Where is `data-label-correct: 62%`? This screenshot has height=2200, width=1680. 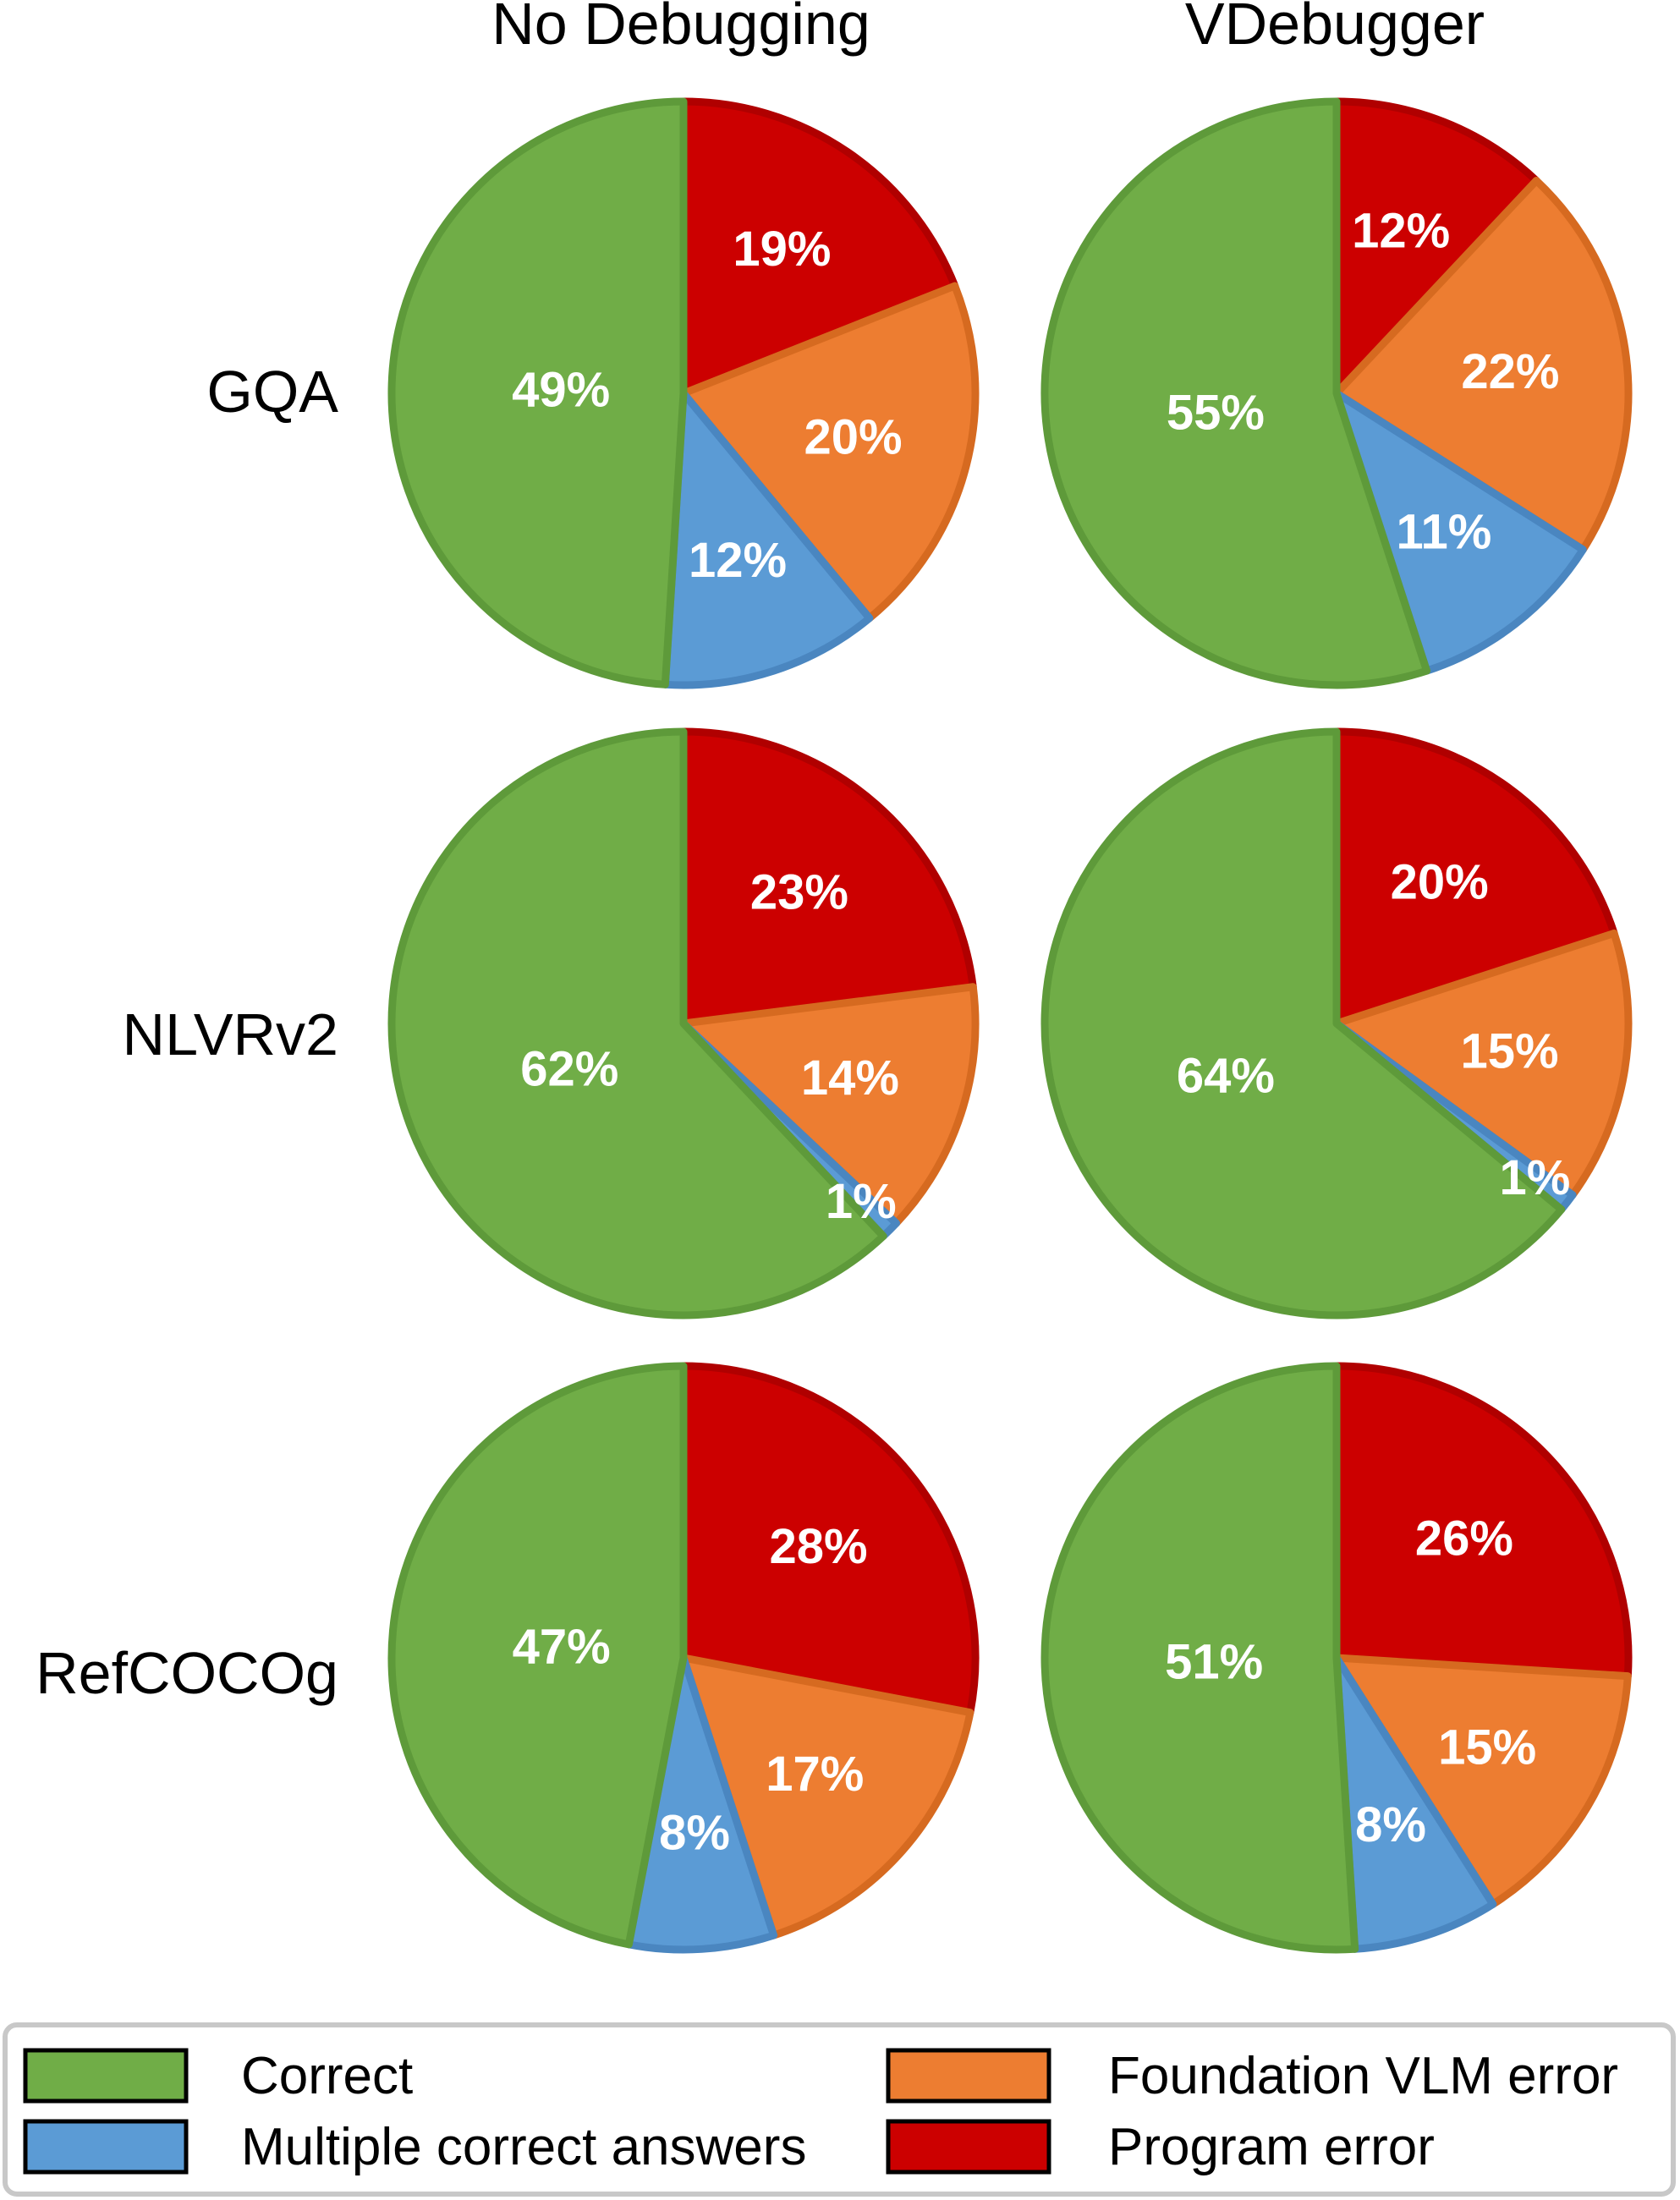
data-label-correct: 62% is located at coordinates (569, 1069).